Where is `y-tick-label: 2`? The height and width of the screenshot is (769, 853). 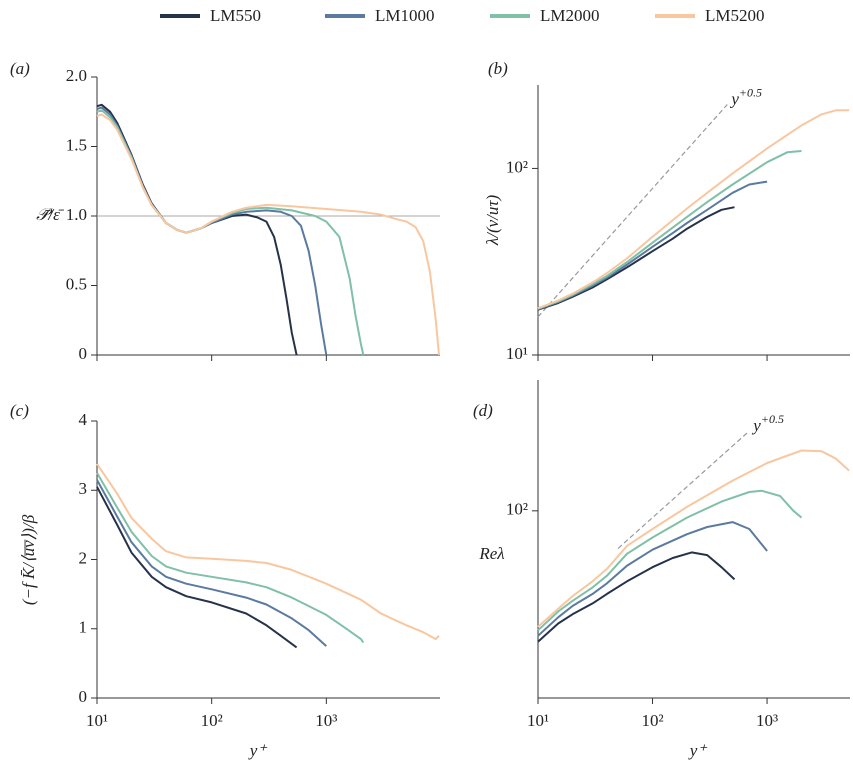
y-tick-label: 2 is located at coordinates (83, 557).